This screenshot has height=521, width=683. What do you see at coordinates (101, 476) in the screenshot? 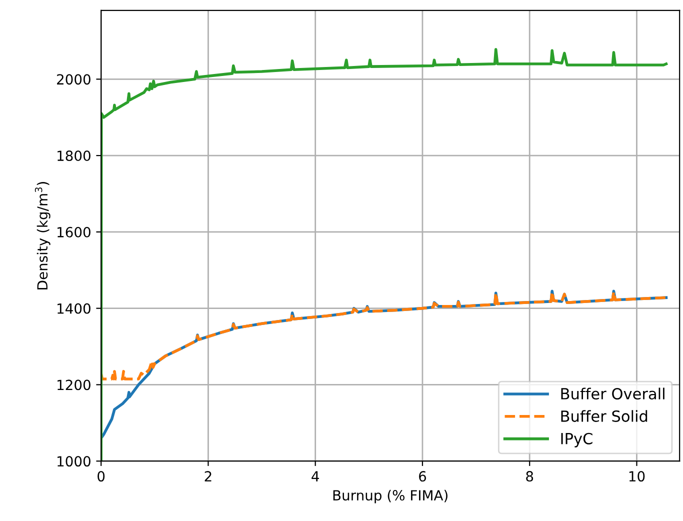
I see `x-tick-label: 0` at bounding box center [101, 476].